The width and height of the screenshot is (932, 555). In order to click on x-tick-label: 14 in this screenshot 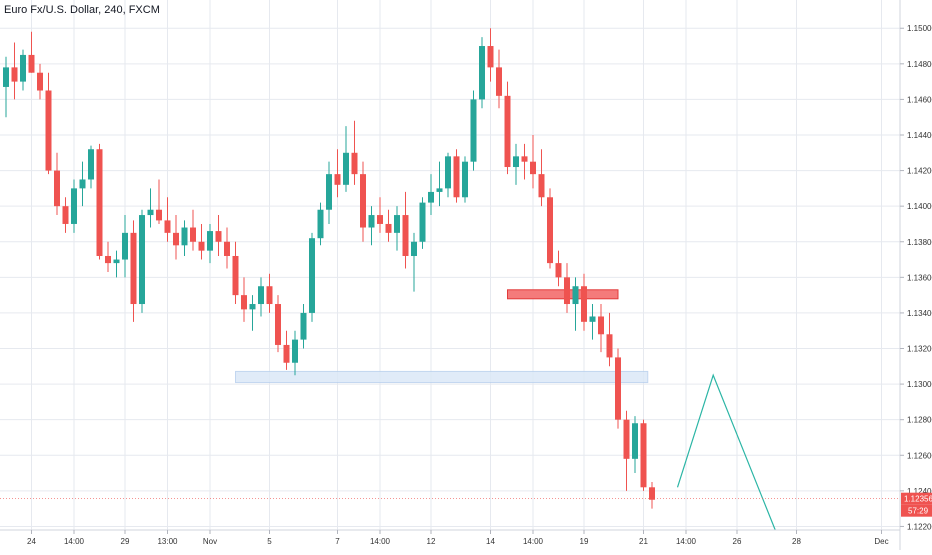, I will do `click(490, 541)`.